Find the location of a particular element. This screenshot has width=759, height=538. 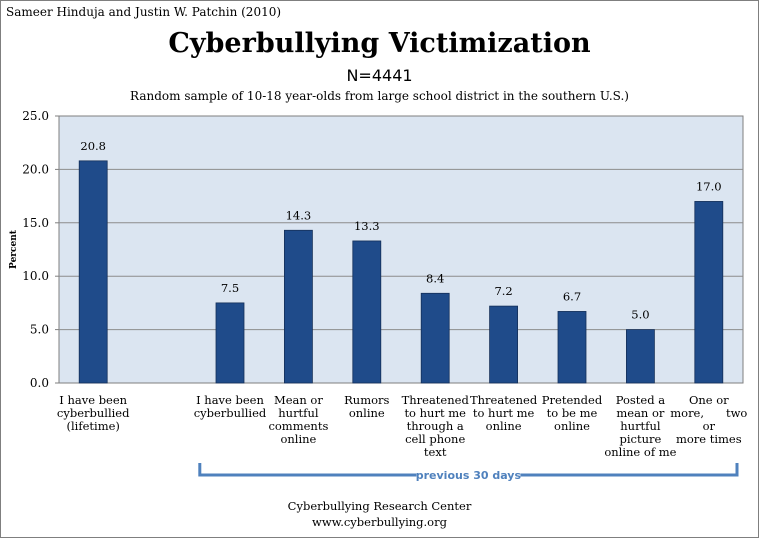

value-label: 7.2 is located at coordinates (503, 291).